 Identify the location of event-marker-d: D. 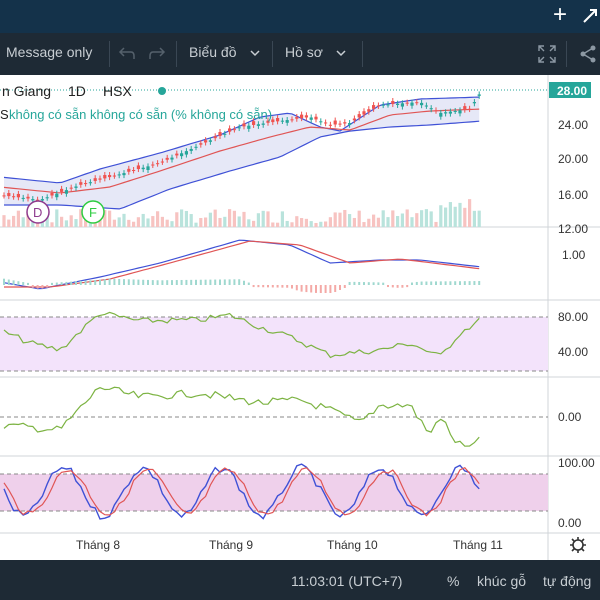
(38, 212).